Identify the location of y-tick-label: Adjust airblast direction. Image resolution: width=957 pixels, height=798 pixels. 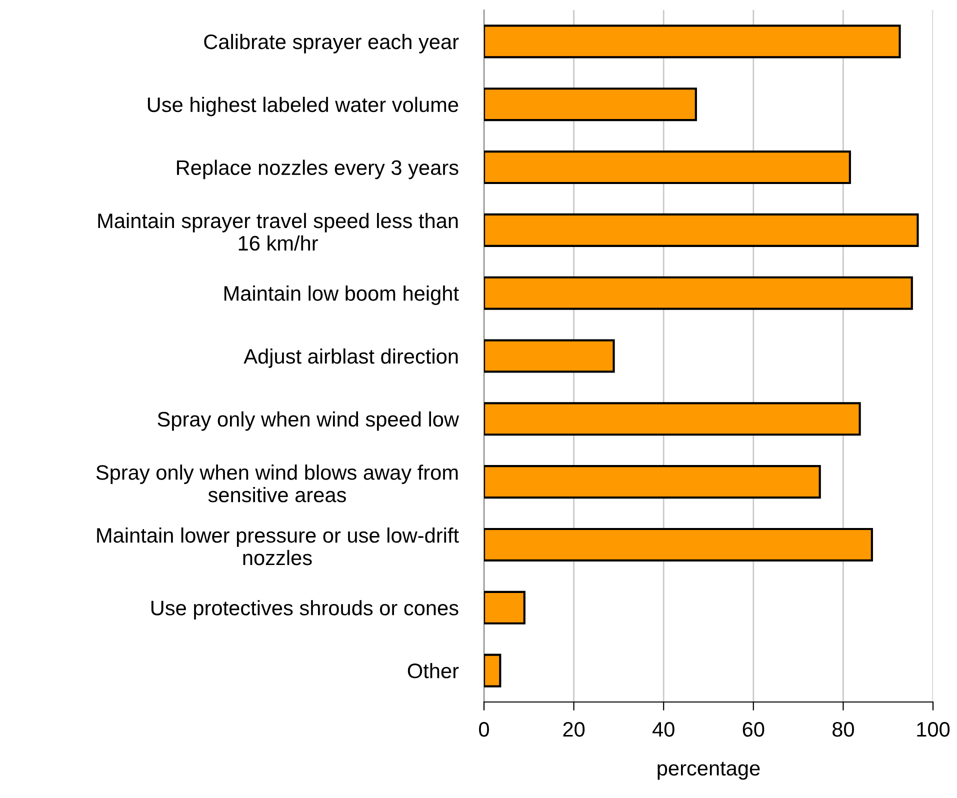
(351, 358).